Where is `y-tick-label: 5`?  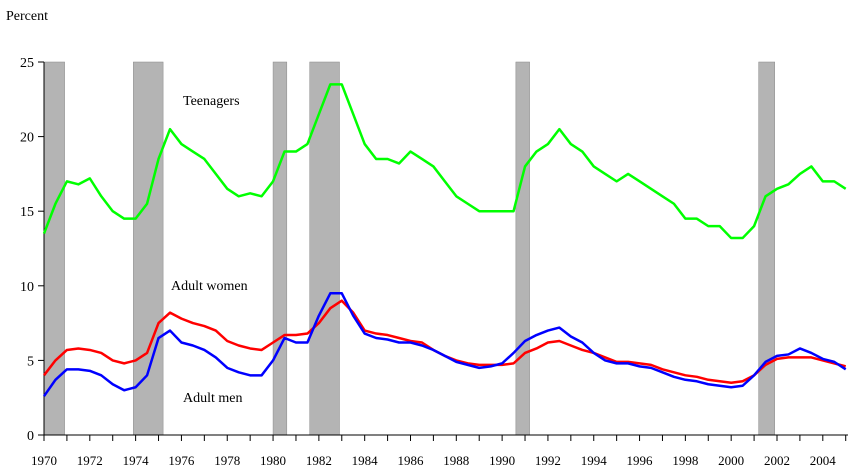 y-tick-label: 5 is located at coordinates (30, 361).